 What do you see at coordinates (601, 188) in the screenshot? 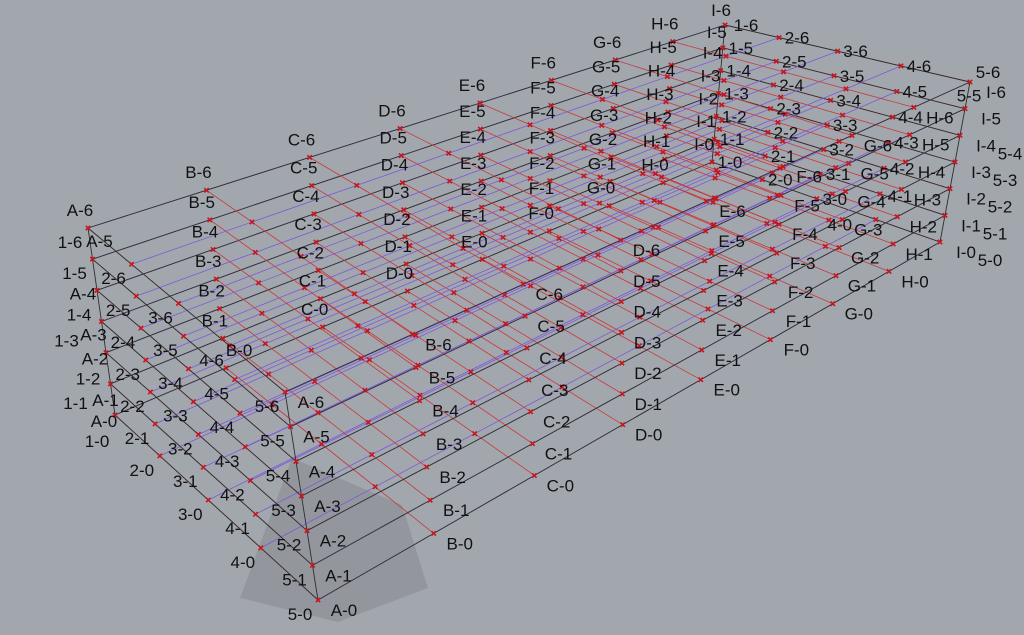
I see `grid-label-letter: G-0` at bounding box center [601, 188].